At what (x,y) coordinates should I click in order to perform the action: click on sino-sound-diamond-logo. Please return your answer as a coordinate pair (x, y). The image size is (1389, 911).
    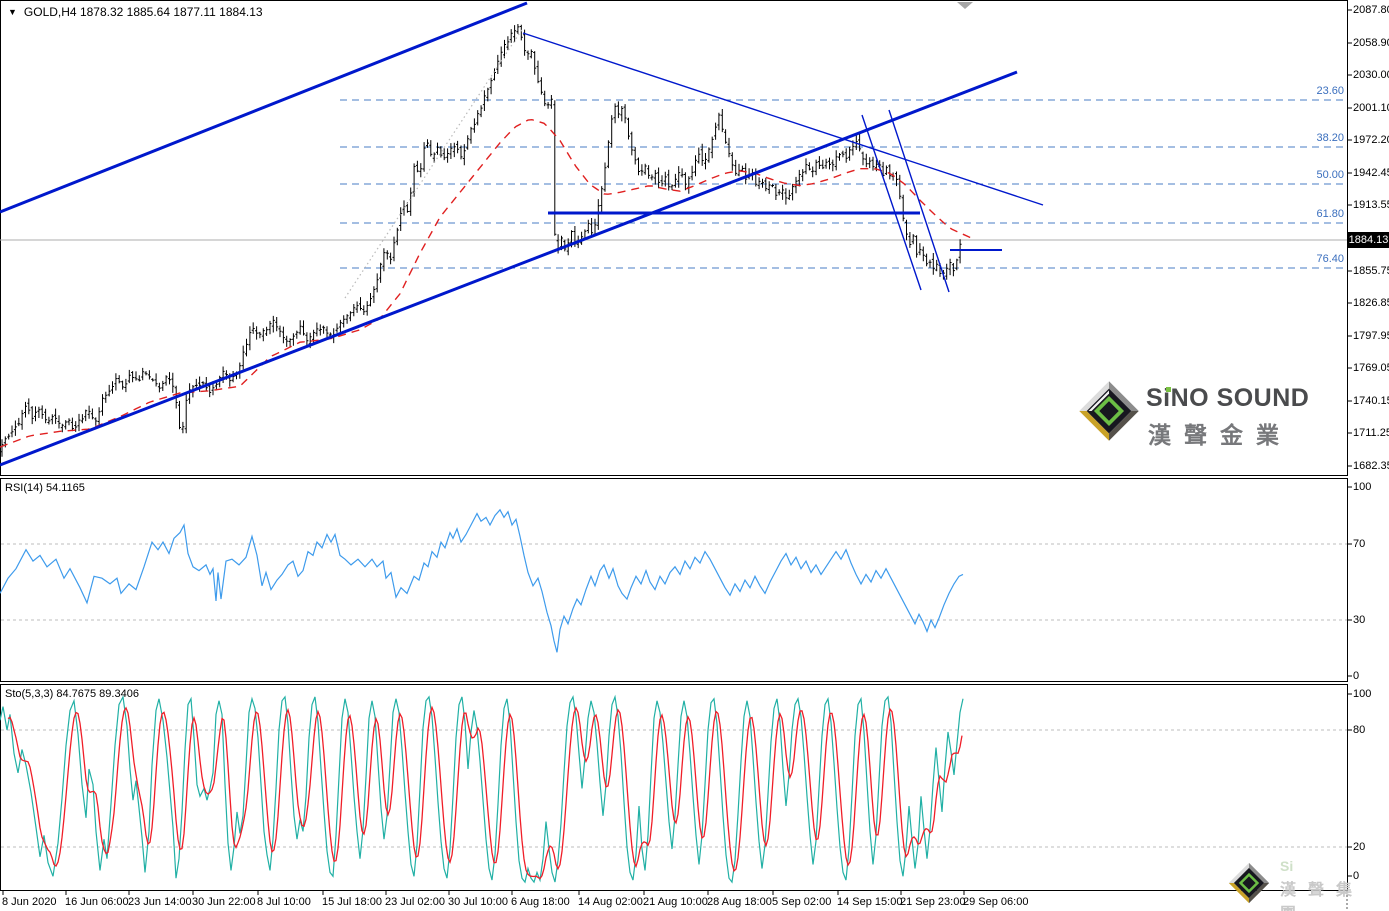
    Looking at the image, I should click on (1109, 411).